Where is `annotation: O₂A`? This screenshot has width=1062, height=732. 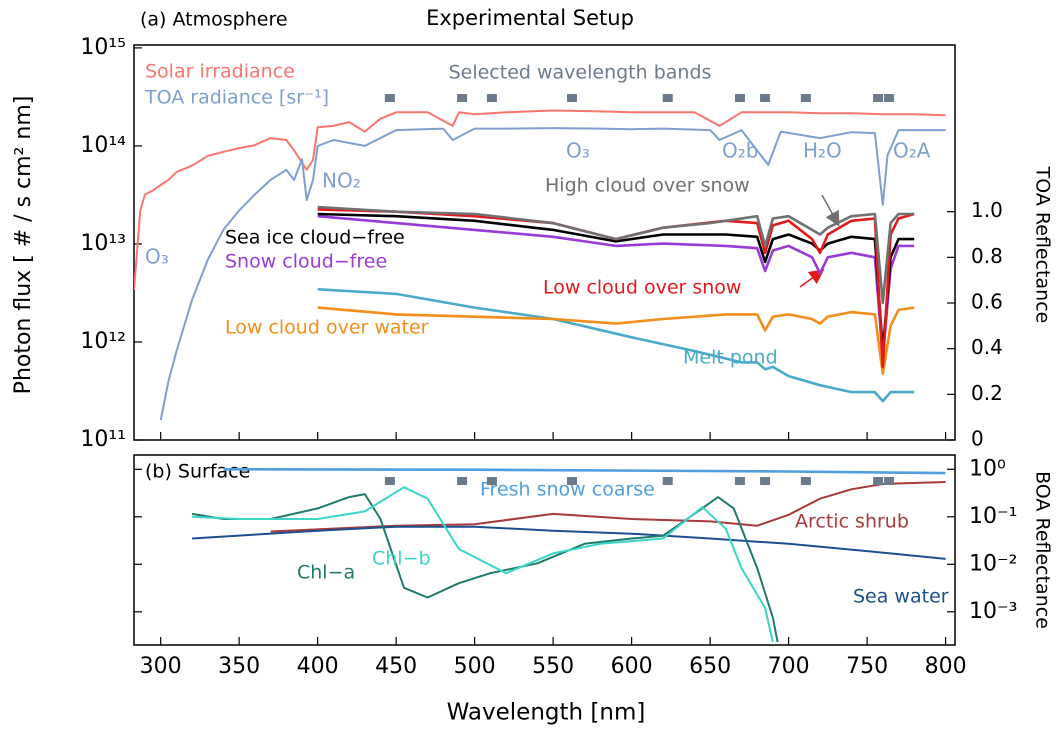 annotation: O₂A is located at coordinates (912, 151).